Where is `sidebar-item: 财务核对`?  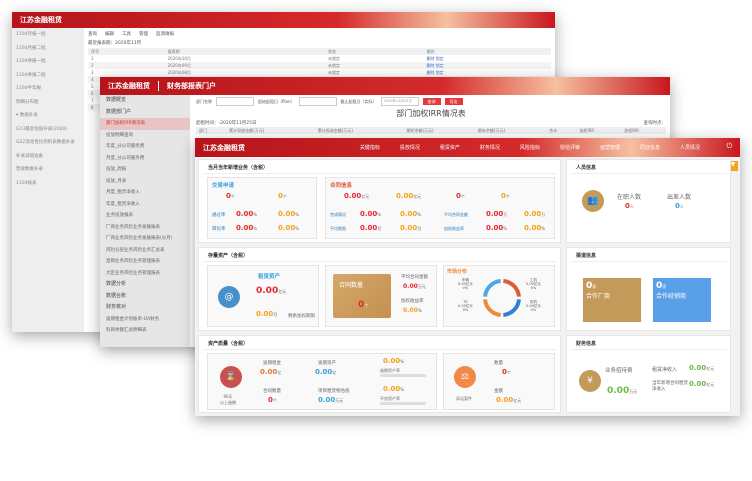 sidebar-item: 财务核对 is located at coordinates (116, 307).